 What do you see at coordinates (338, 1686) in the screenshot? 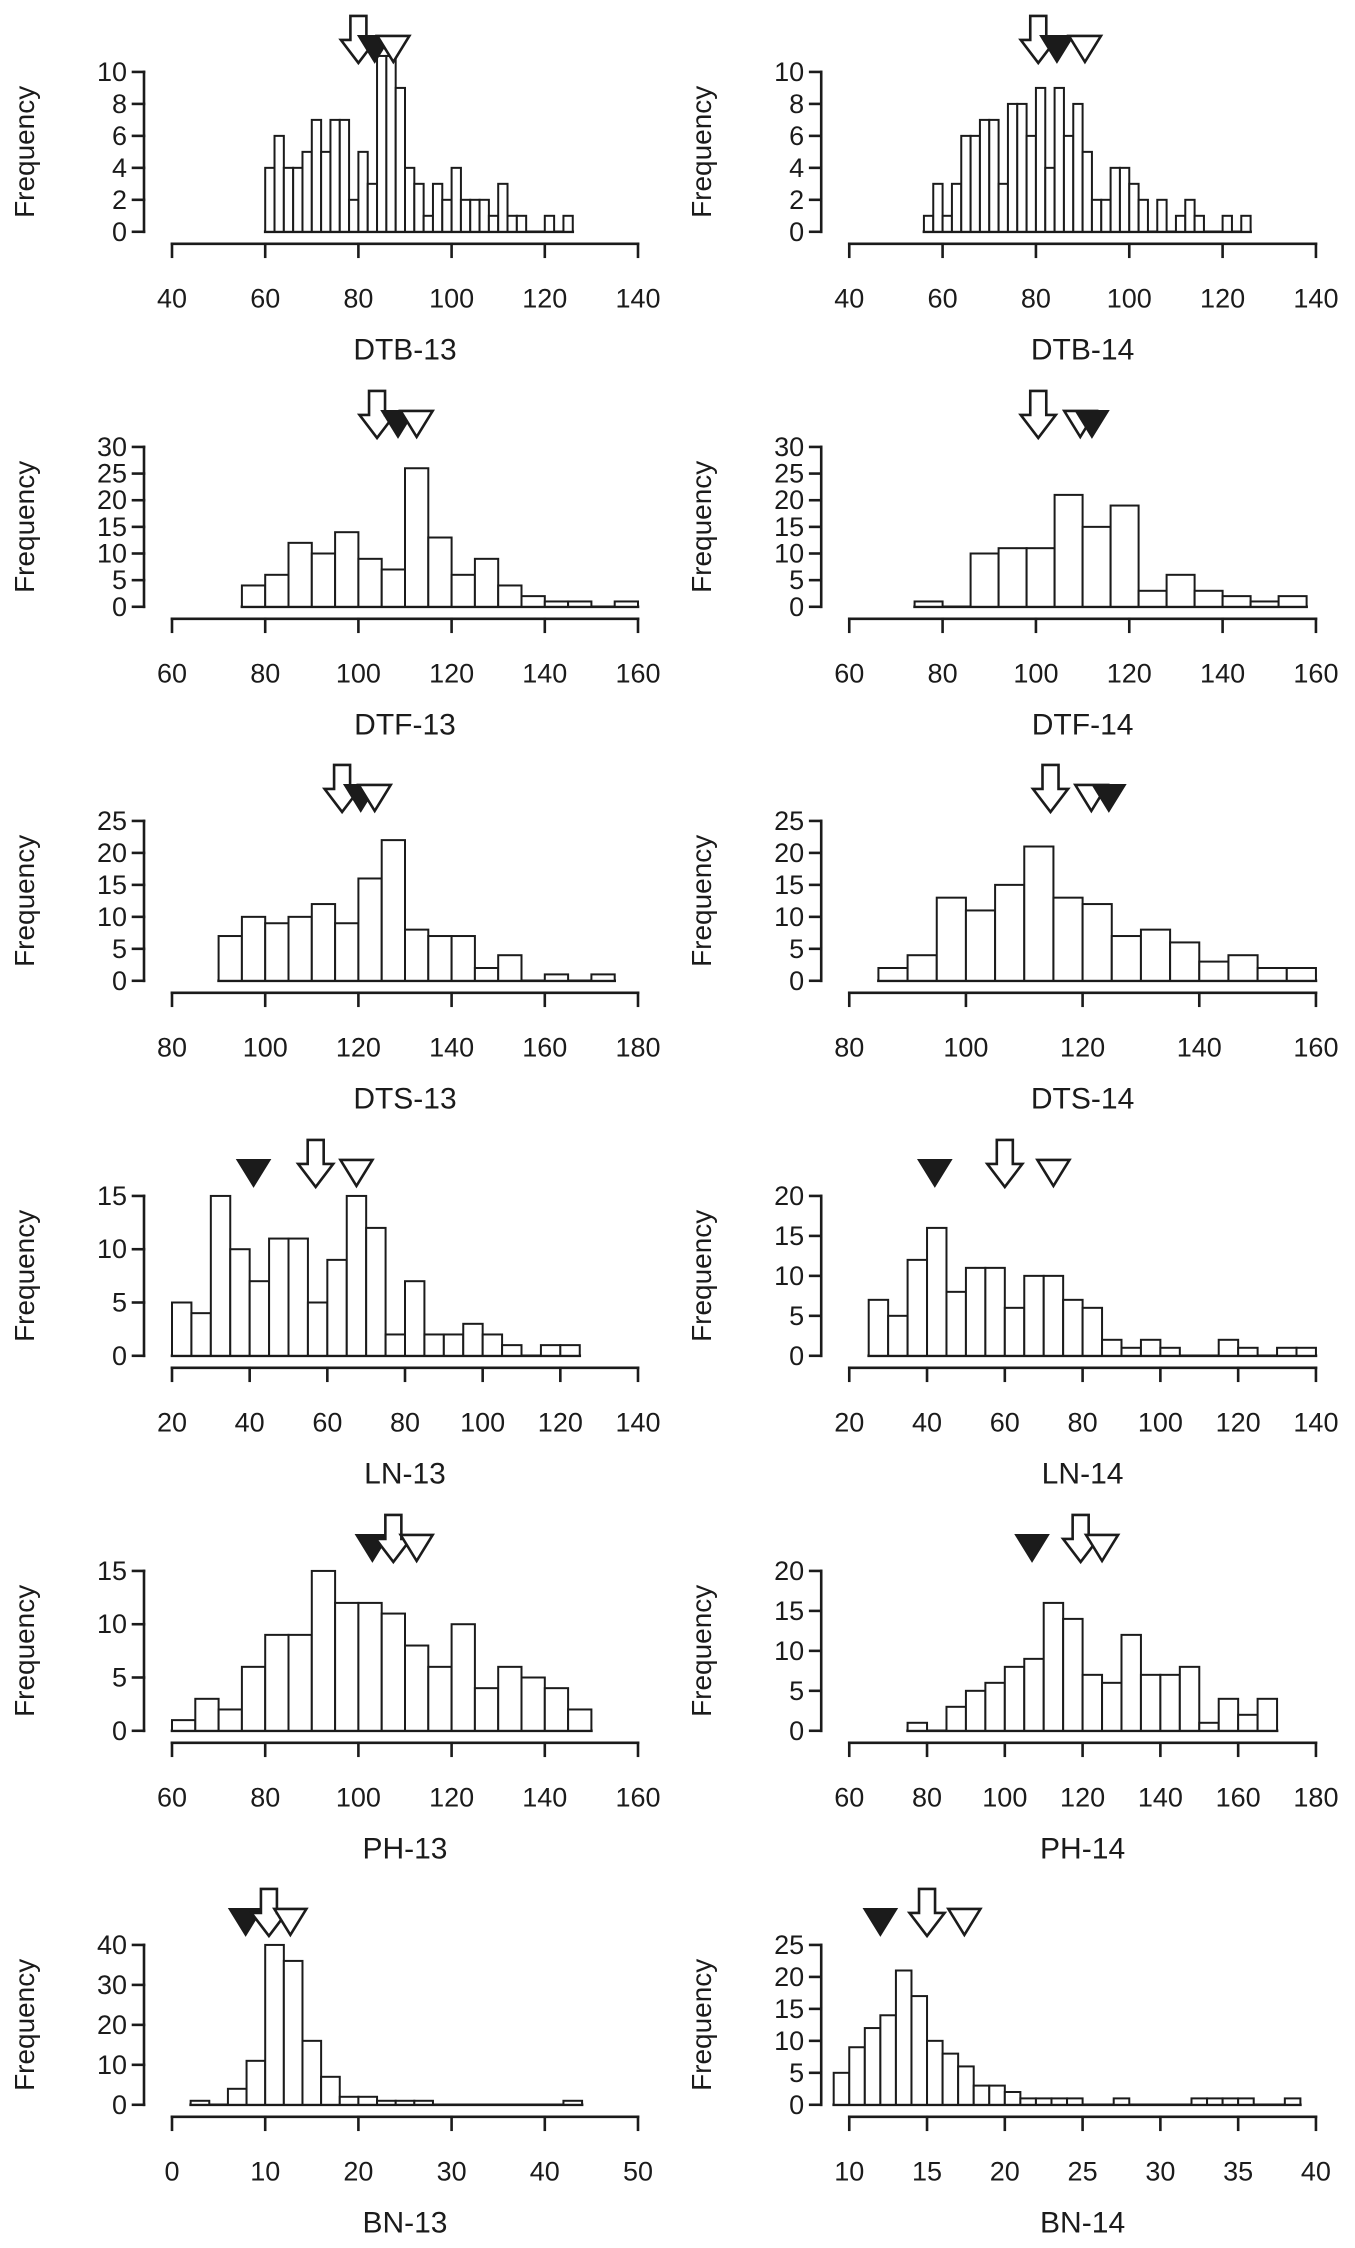
I see `histogram-panel-PH-13: 0 5 10 15 60 80 100 120 140 160 PH-13 Frequency` at bounding box center [338, 1686].